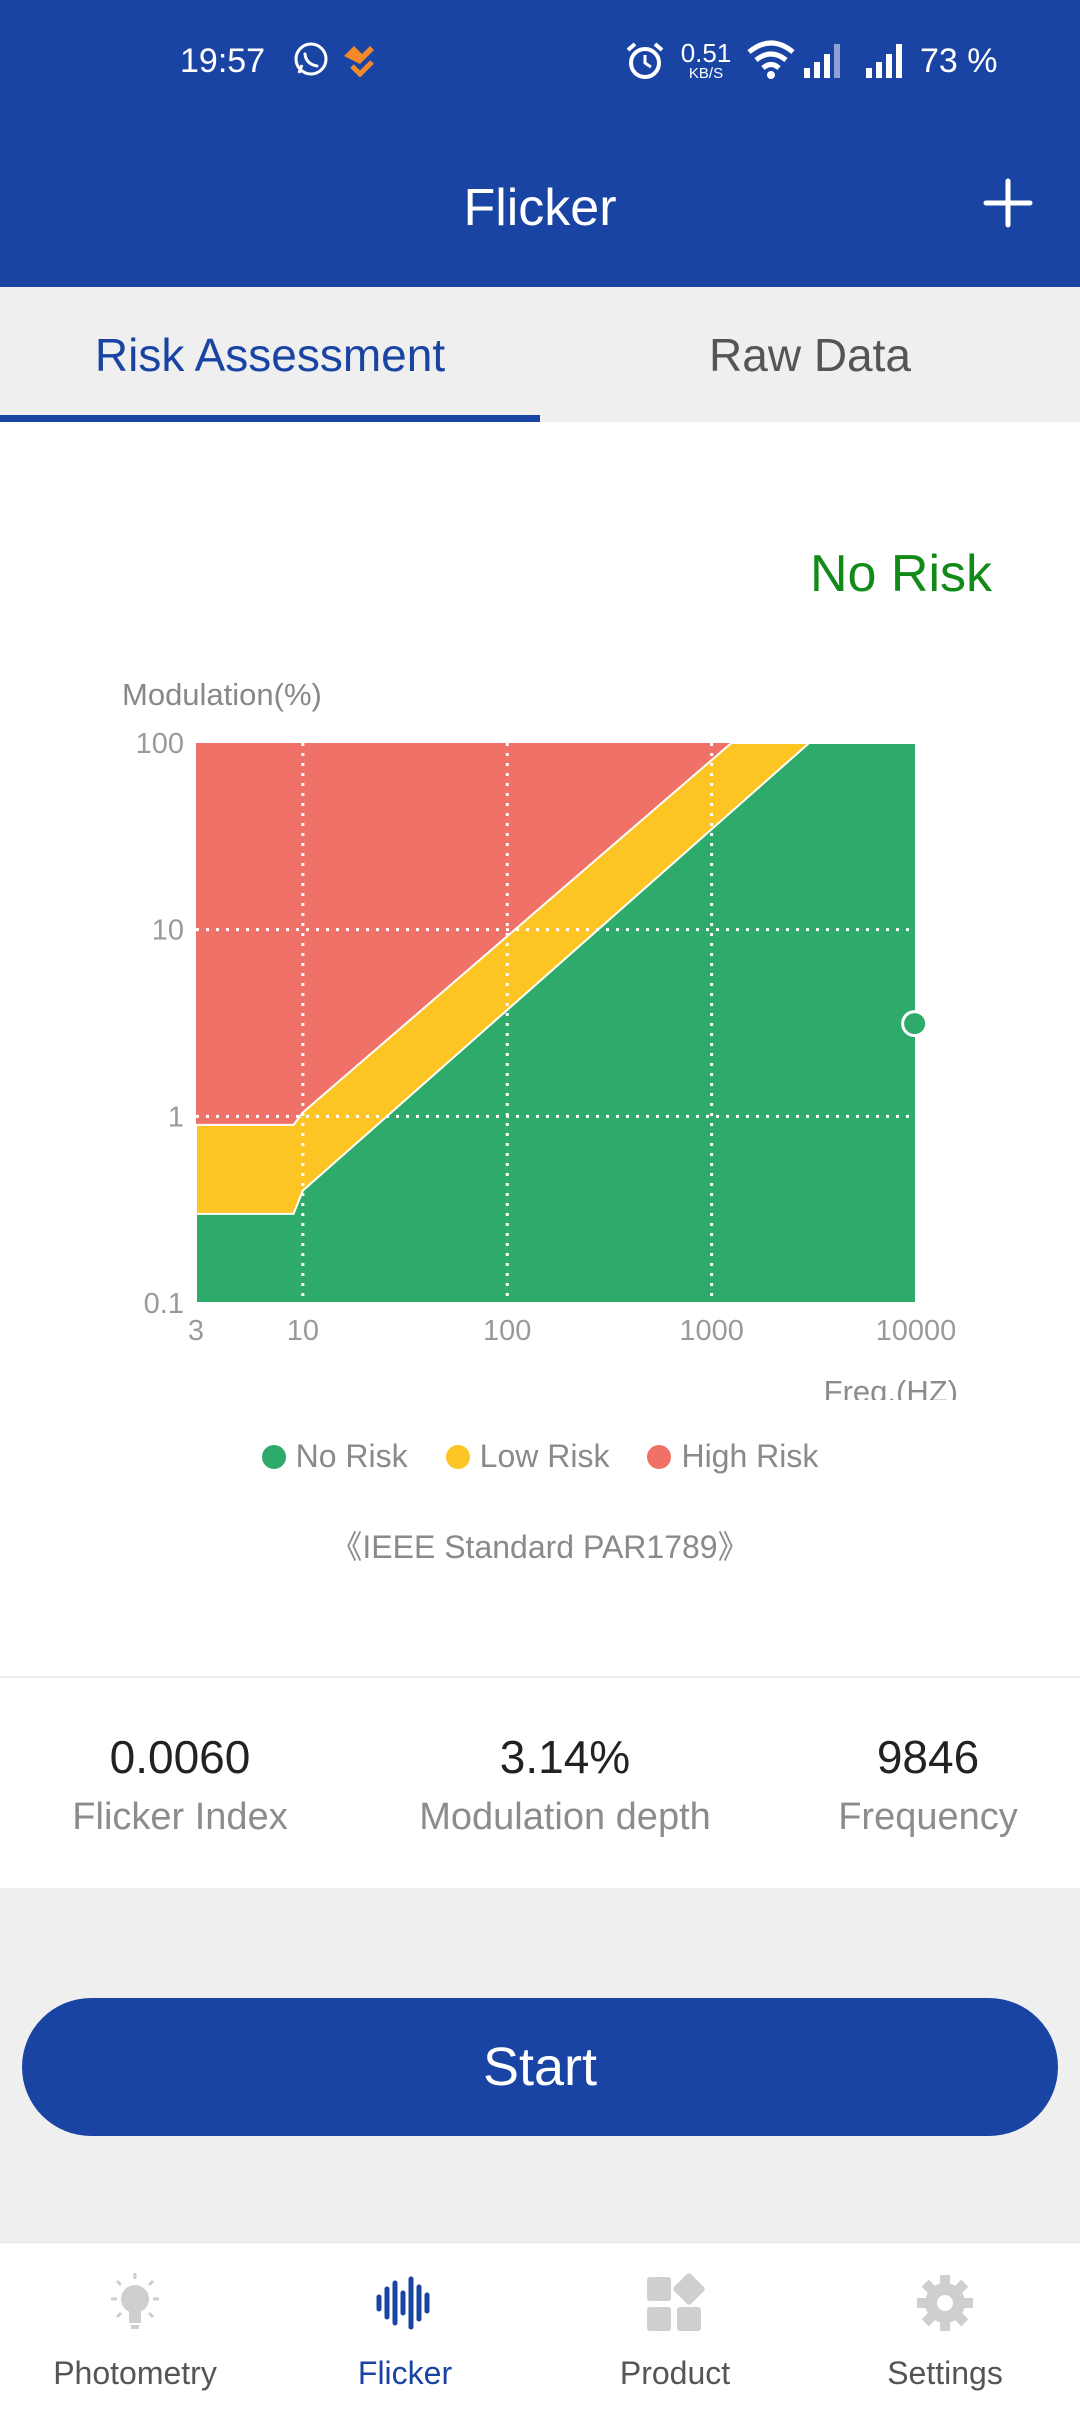 The image size is (1080, 2412). What do you see at coordinates (891, 1387) in the screenshot?
I see `x-axis-label: Freq.(HZ)` at bounding box center [891, 1387].